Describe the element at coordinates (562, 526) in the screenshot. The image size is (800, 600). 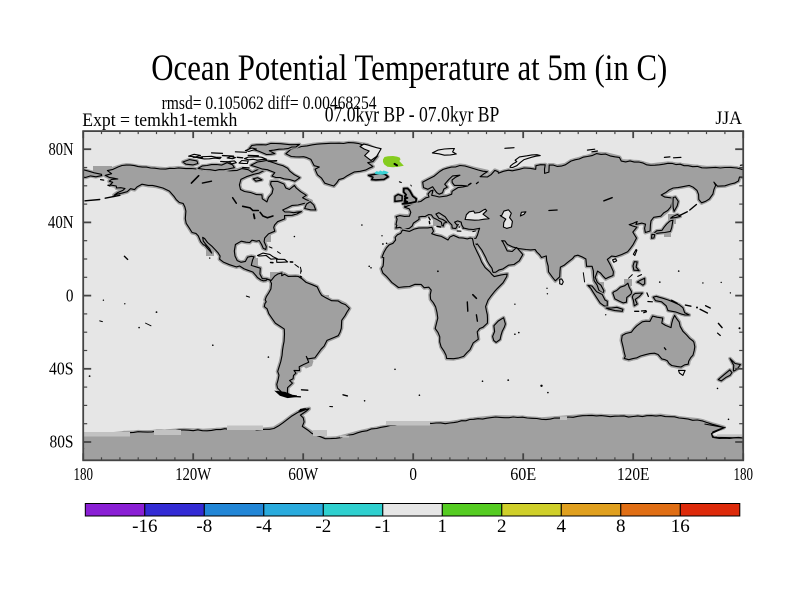
I see `svg-text: 4` at that location.